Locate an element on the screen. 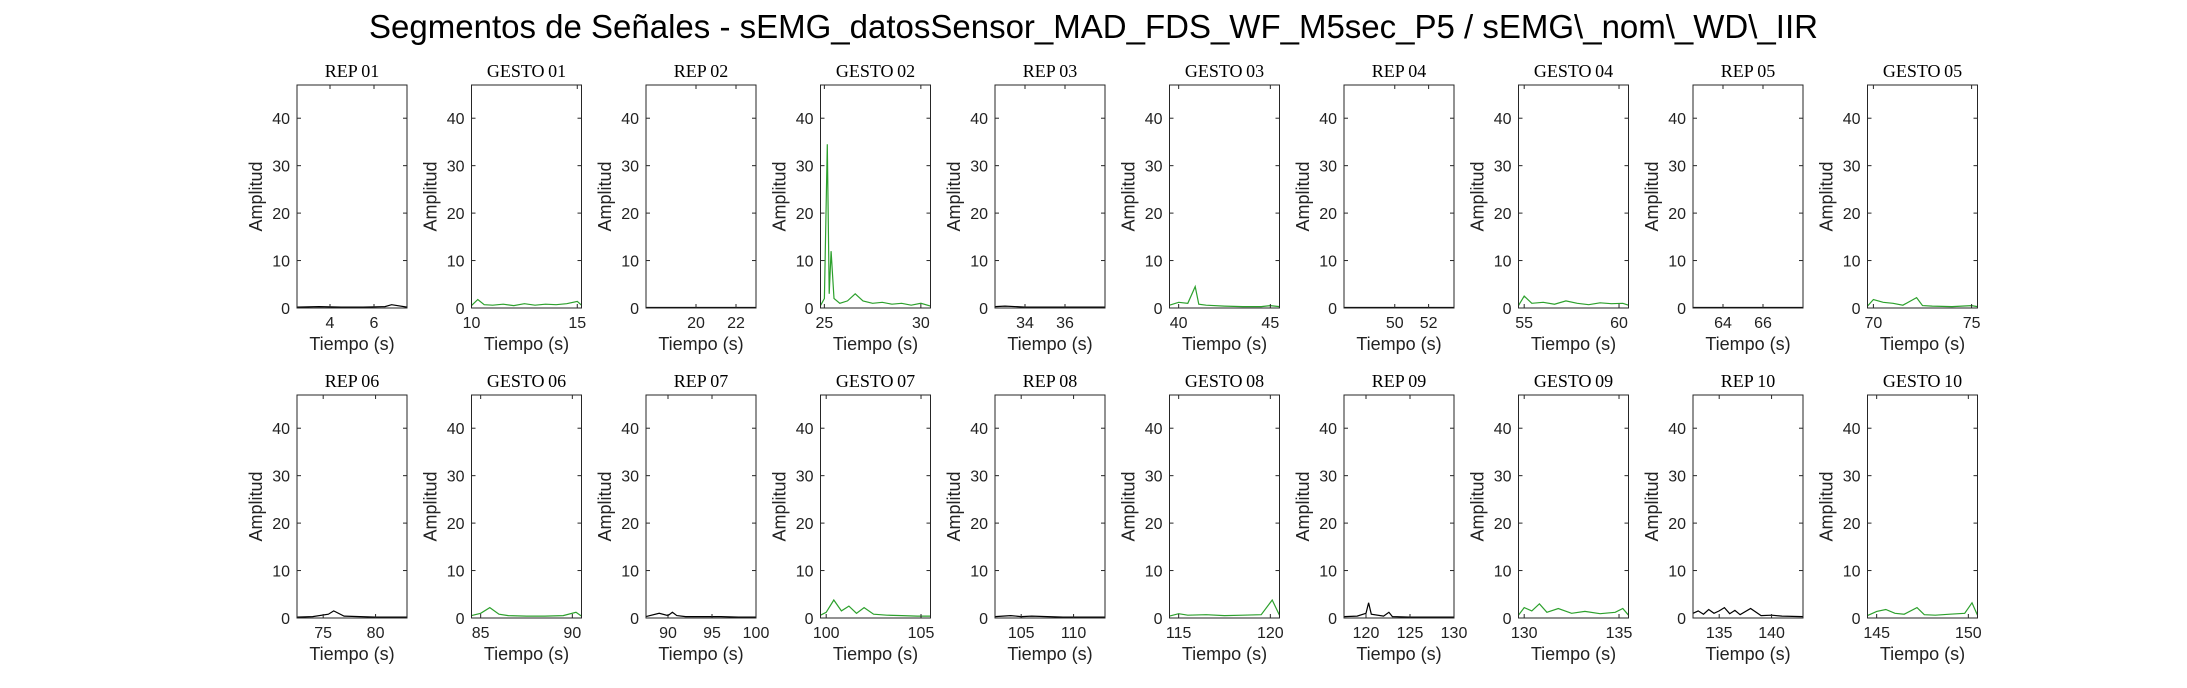 This screenshot has height=688, width=2187. x-tick-label: 15 is located at coordinates (577, 323).